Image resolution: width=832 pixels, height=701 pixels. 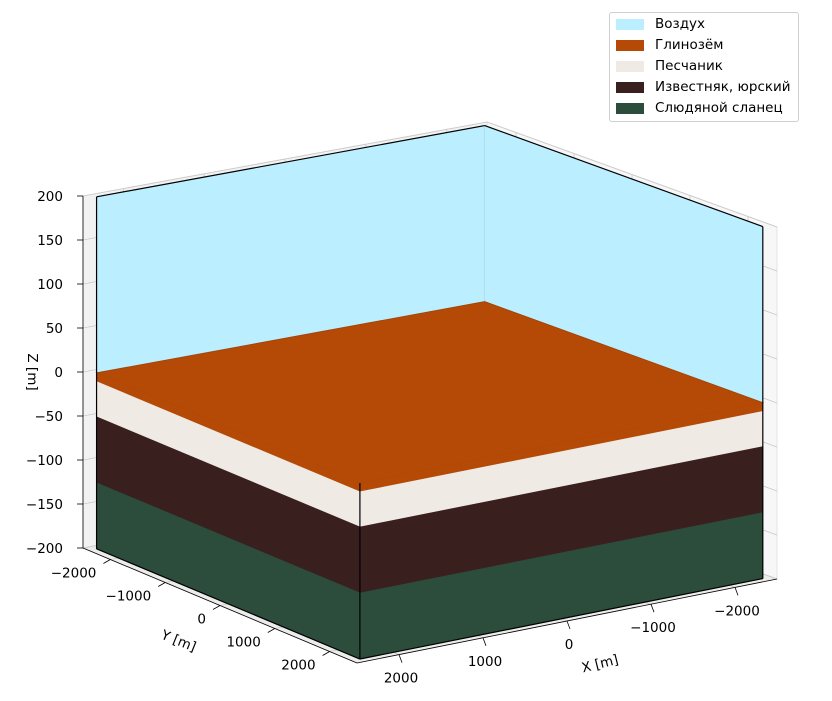 I want to click on z-axis-label: Z [m], so click(x=32, y=371).